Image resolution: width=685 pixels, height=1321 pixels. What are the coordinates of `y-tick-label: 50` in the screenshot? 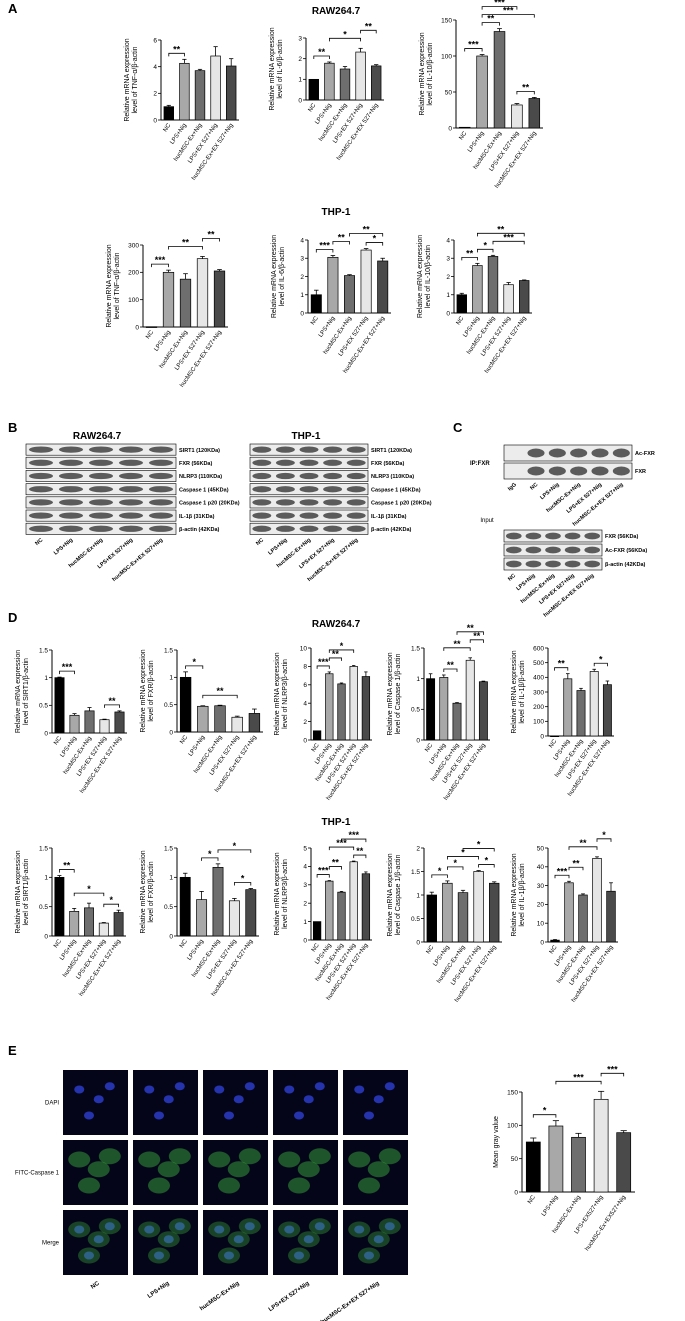 It's located at (541, 848).